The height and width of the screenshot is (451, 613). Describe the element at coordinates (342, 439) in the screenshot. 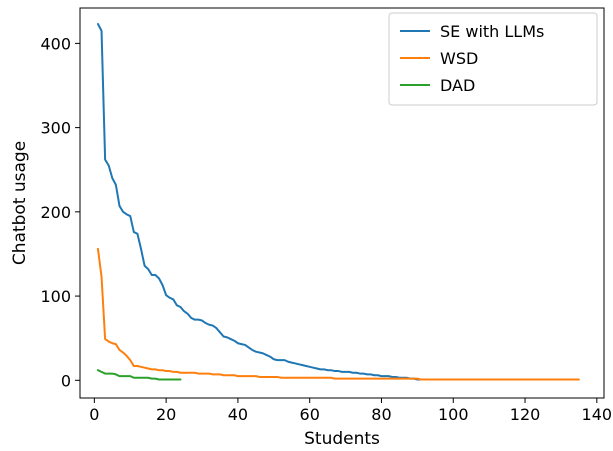

I see `x-axis-title: Students` at that location.